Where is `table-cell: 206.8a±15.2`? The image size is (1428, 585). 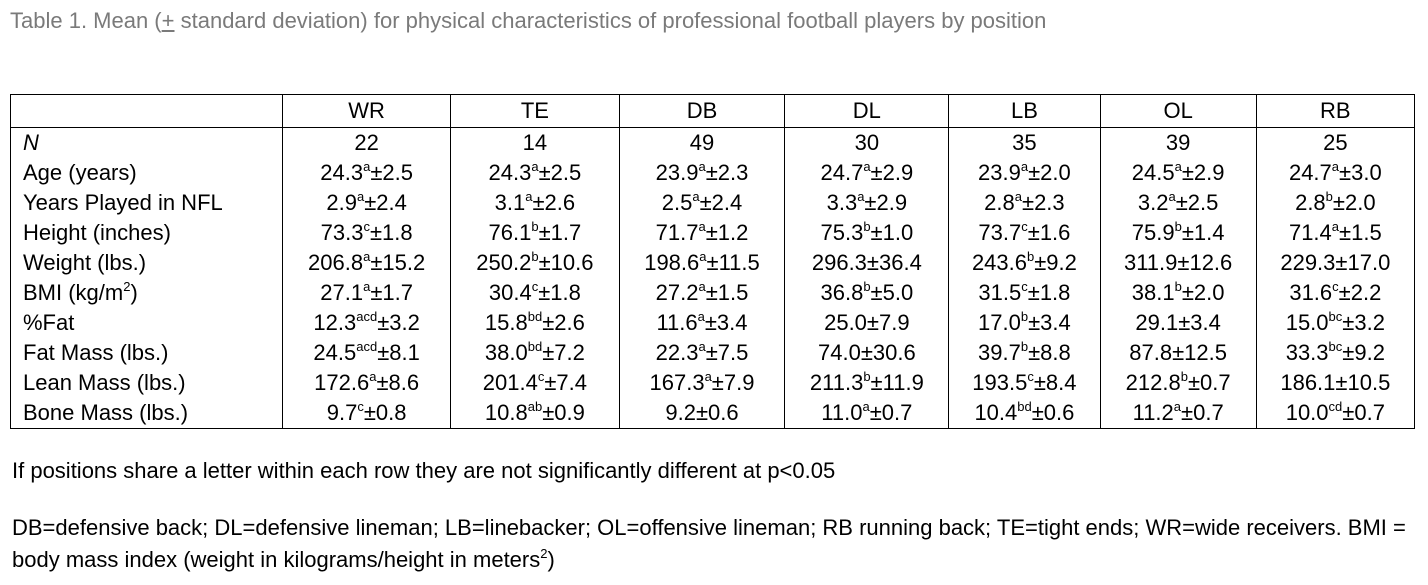 table-cell: 206.8a±15.2 is located at coordinates (366, 263).